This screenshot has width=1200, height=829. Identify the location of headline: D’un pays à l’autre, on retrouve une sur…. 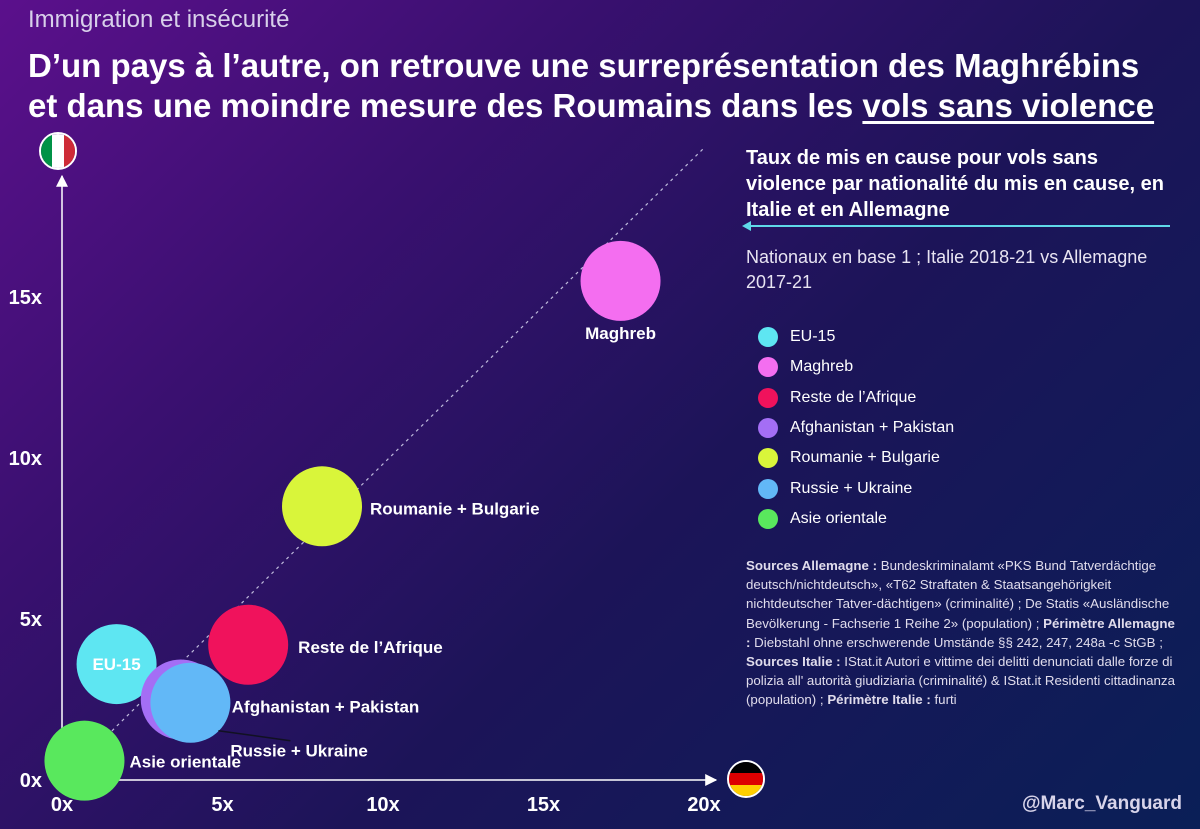
(603, 86).